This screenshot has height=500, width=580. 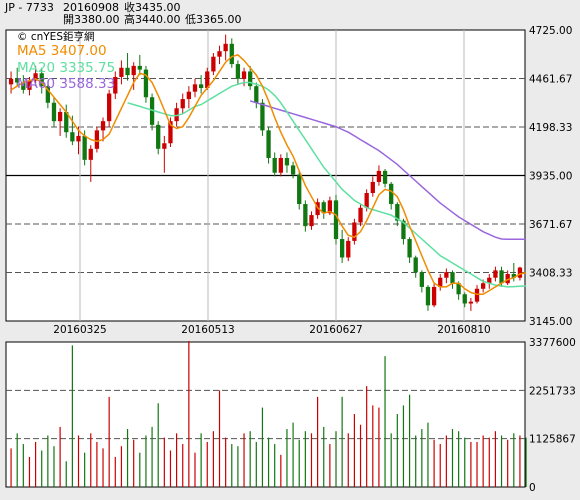 I want to click on legend-ma60: MA60 3588.33, so click(x=66, y=84).